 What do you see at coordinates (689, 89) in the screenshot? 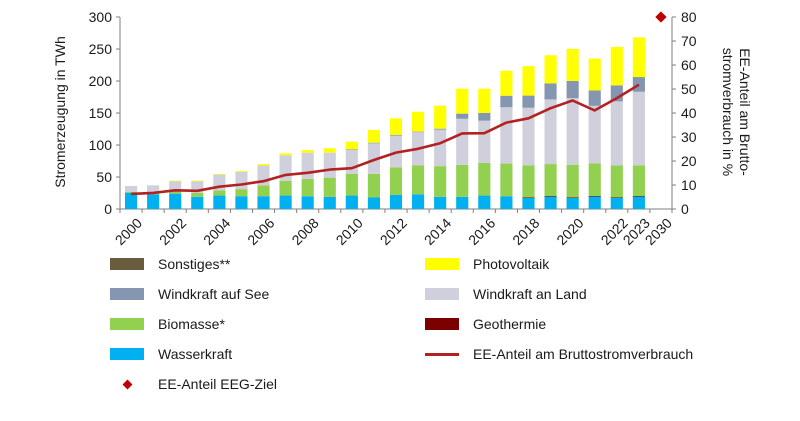
I see `y-tick-label-right: 50` at bounding box center [689, 89].